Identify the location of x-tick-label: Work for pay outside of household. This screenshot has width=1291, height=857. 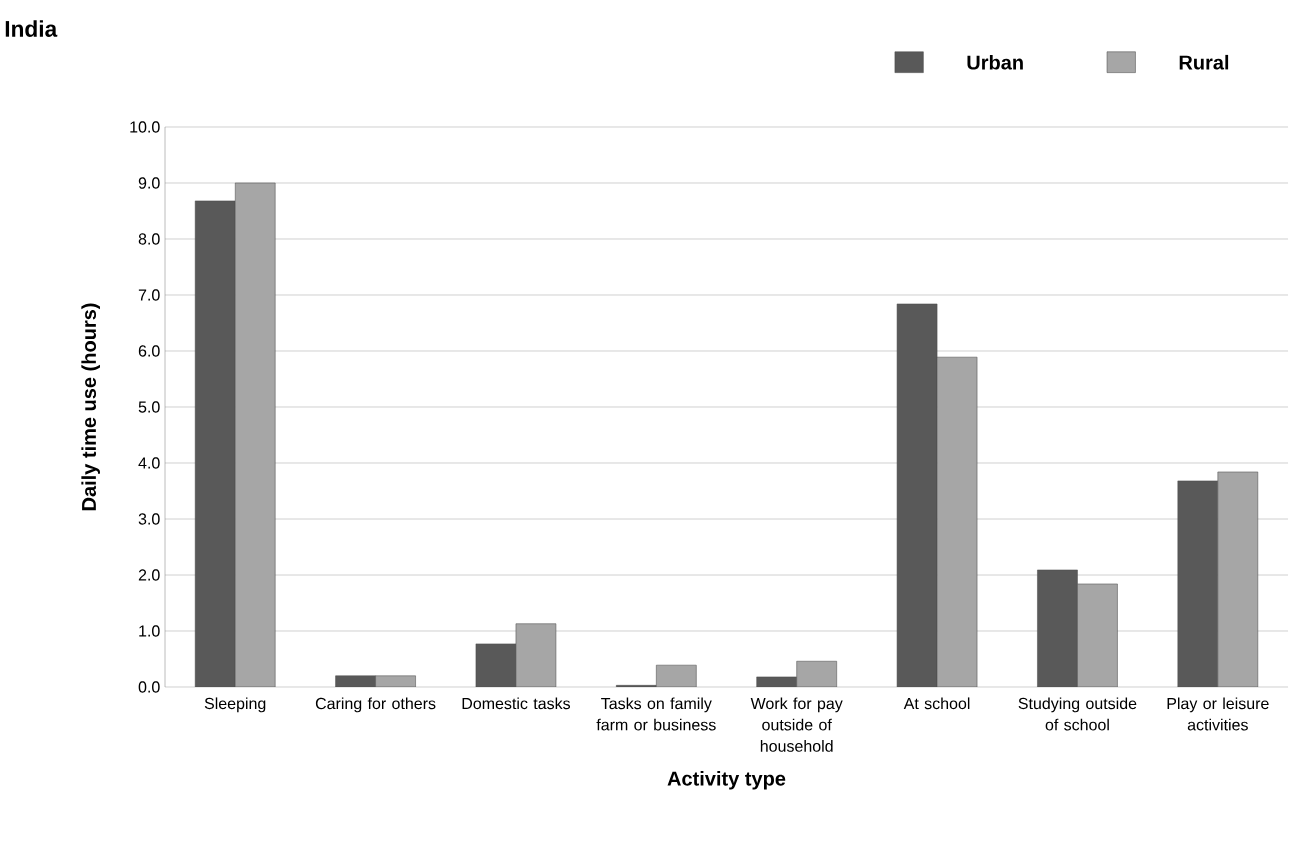
(796, 724).